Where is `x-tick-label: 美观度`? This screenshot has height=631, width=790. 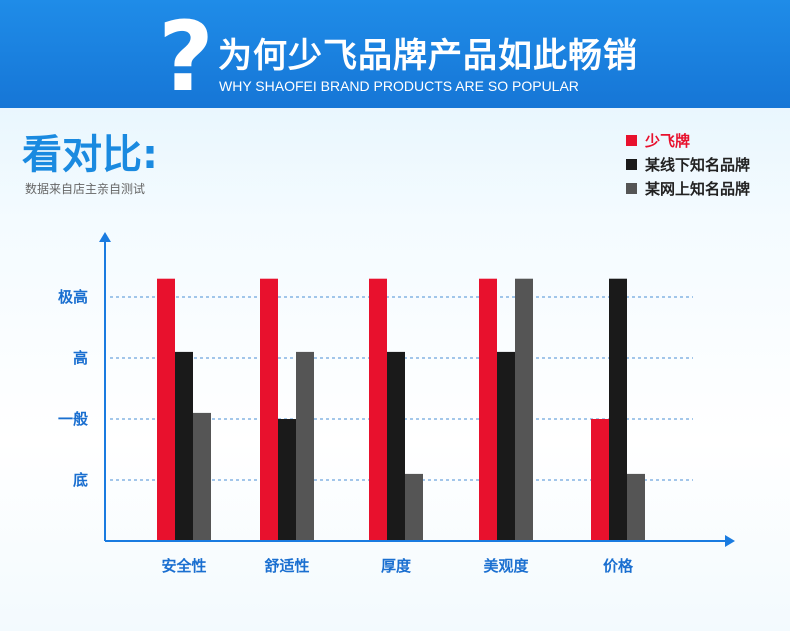 x-tick-label: 美观度 is located at coordinates (506, 566).